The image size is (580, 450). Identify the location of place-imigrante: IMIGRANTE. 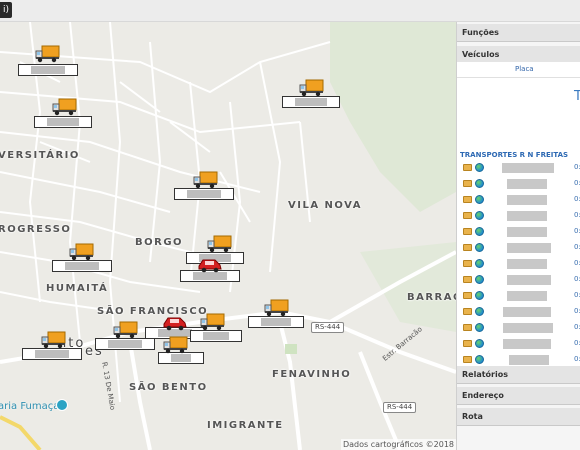
(245, 425).